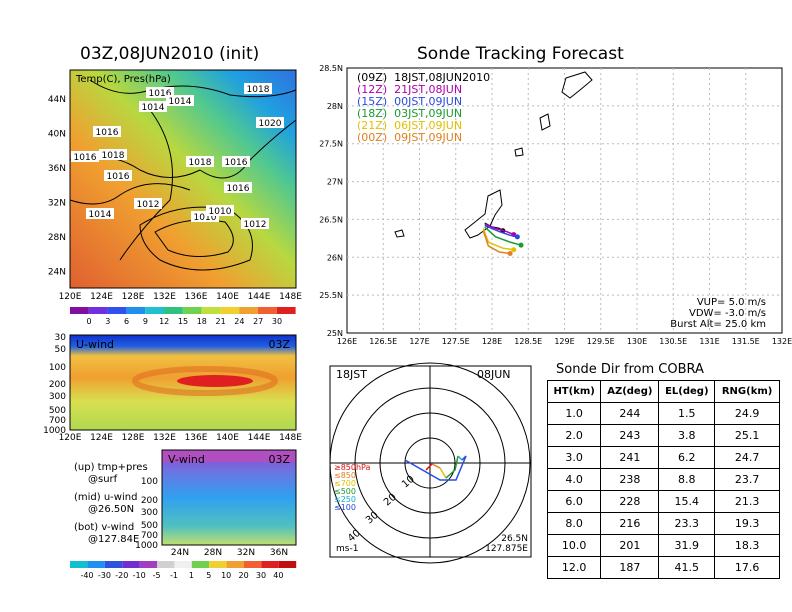 This screenshot has height=612, width=792. I want to click on legend-mid-sub: @26.50N, so click(111, 509).